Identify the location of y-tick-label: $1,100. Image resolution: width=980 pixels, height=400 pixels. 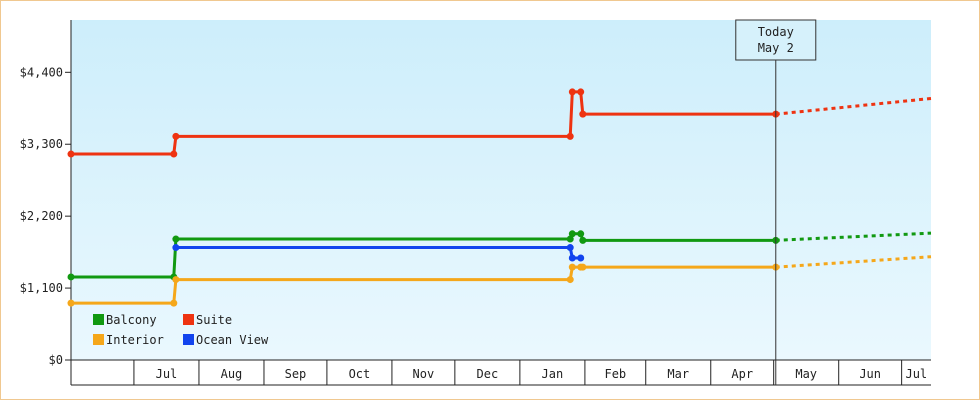
(41, 288).